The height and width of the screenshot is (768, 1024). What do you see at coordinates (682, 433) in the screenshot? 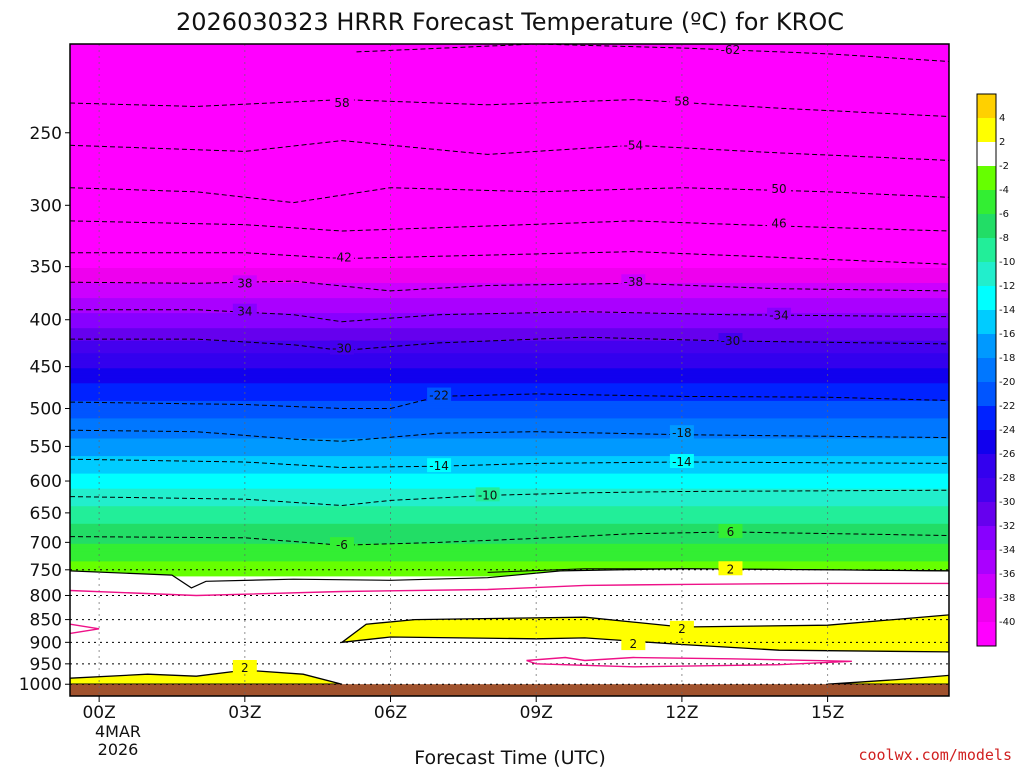
I see `contour-label: -18` at bounding box center [682, 433].